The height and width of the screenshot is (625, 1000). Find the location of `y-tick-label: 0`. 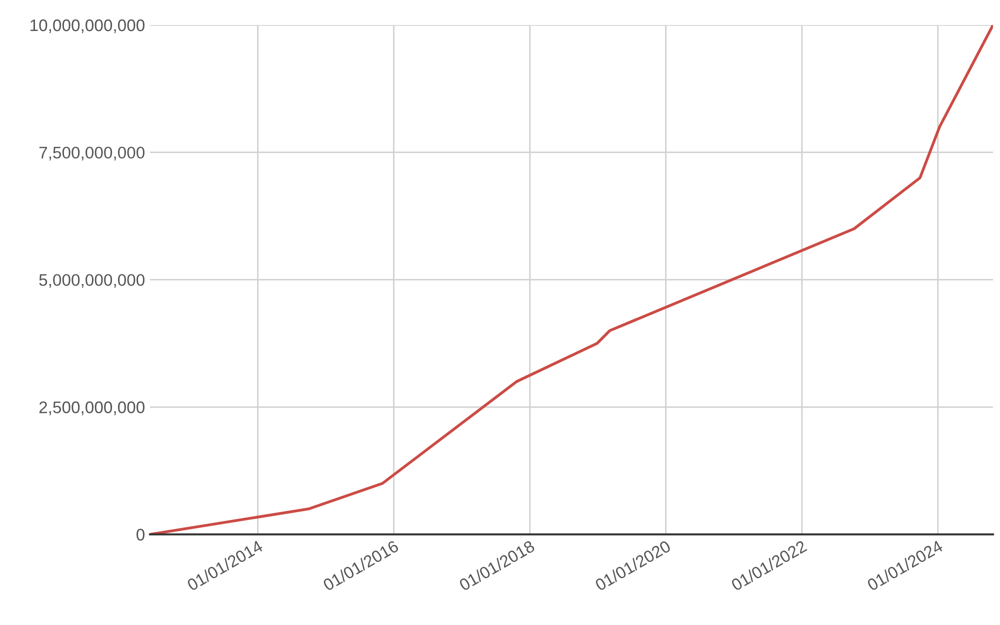

y-tick-label: 0 is located at coordinates (140, 534).